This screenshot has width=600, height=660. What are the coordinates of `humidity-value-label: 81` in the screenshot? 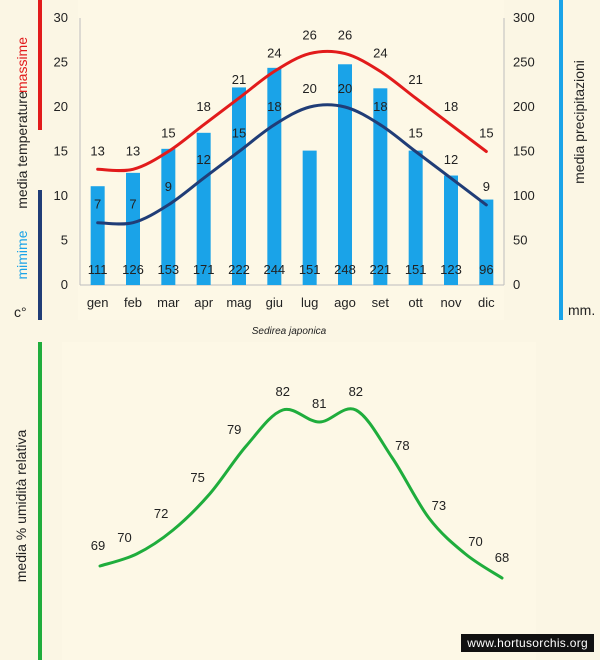 It's located at (319, 403).